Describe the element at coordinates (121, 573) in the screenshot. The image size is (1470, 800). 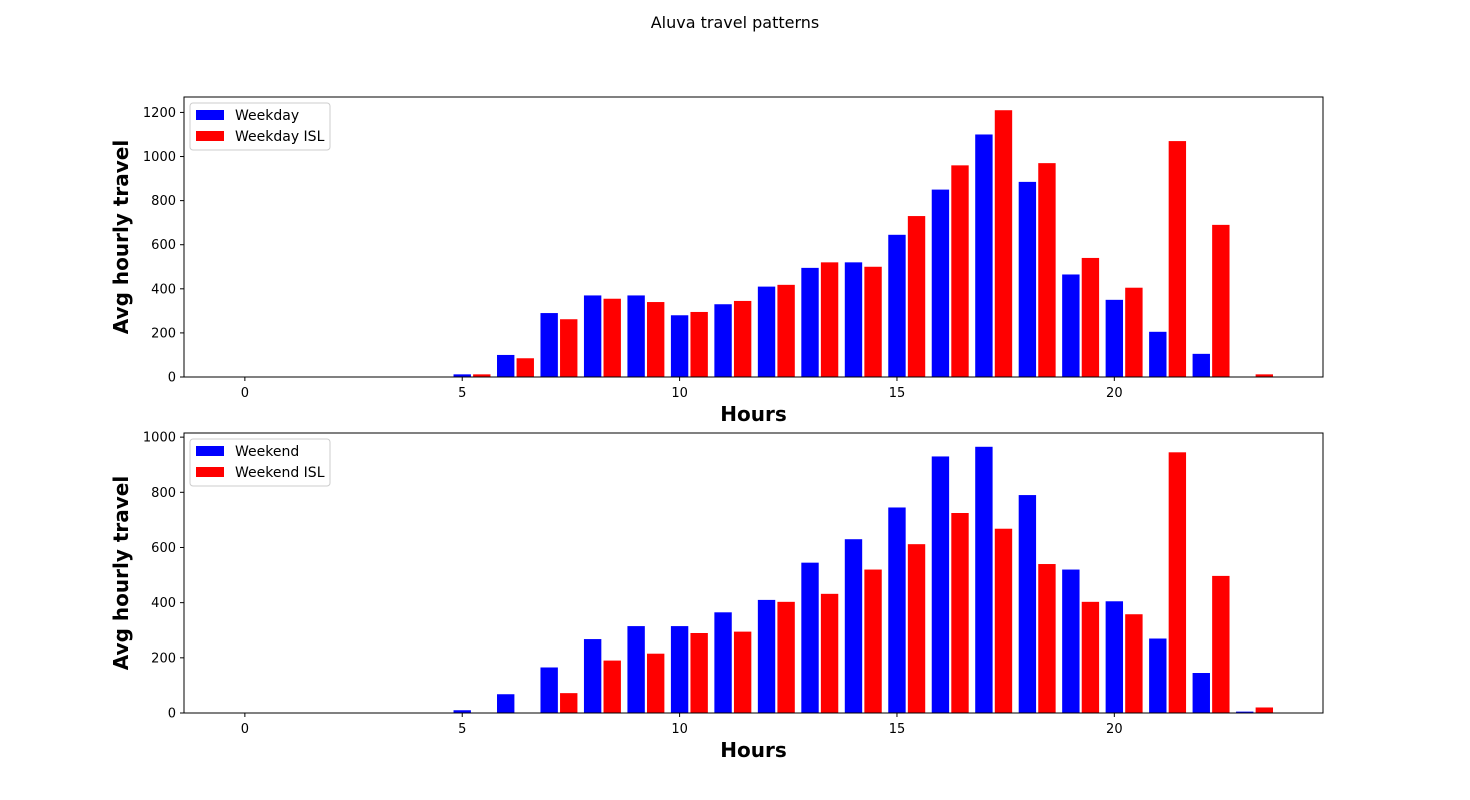
I see `y-axis-label: Avg hourly travel` at that location.